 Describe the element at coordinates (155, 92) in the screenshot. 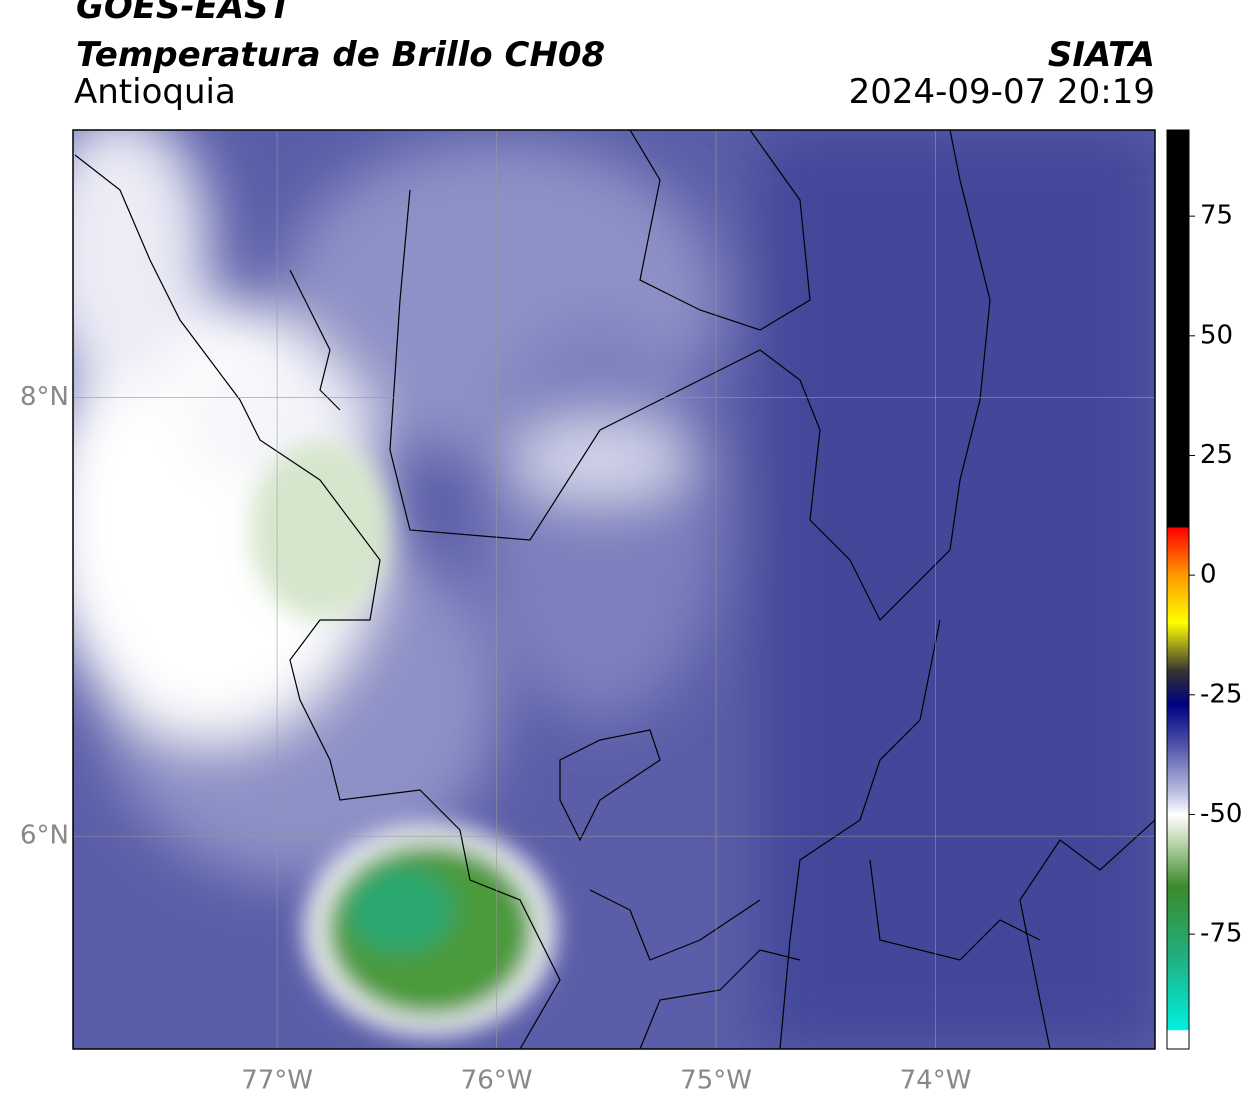

I see `region: Antioquia` at that location.